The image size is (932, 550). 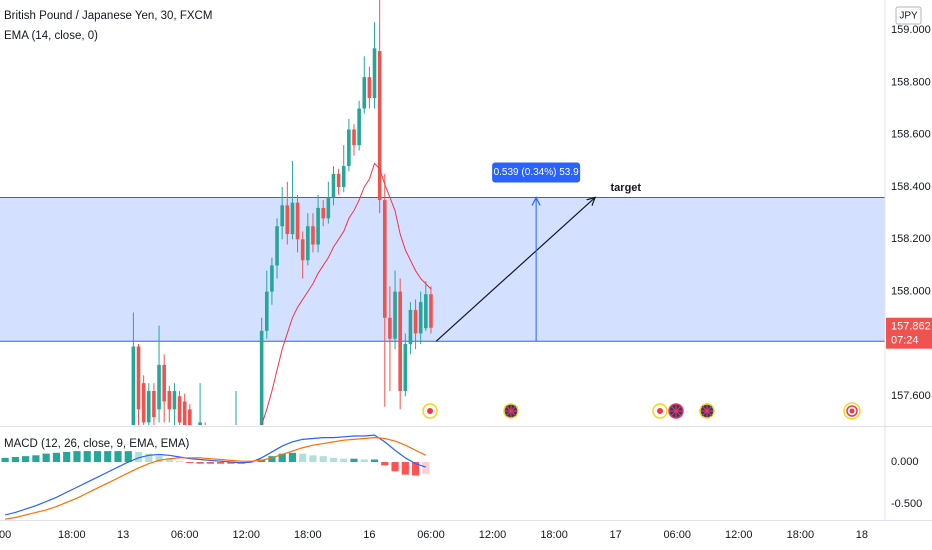 What do you see at coordinates (911, 82) in the screenshot?
I see `y-tick-label: 158.800` at bounding box center [911, 82].